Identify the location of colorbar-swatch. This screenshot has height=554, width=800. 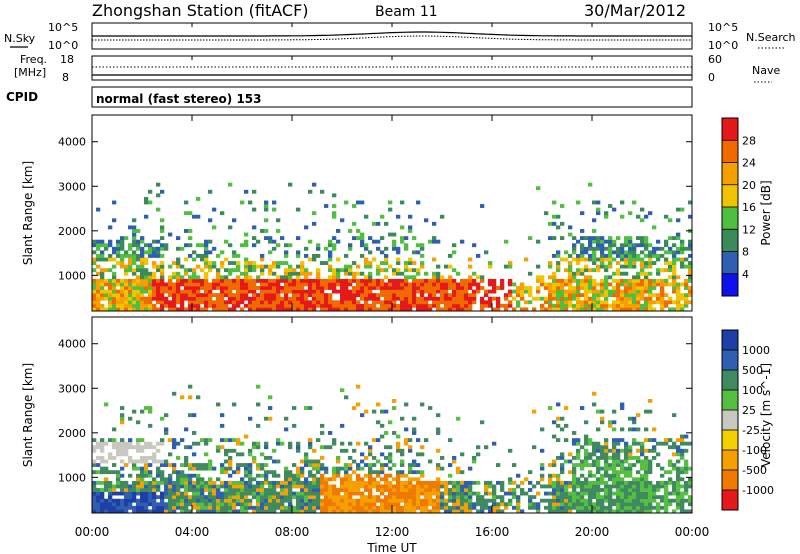
(730, 380).